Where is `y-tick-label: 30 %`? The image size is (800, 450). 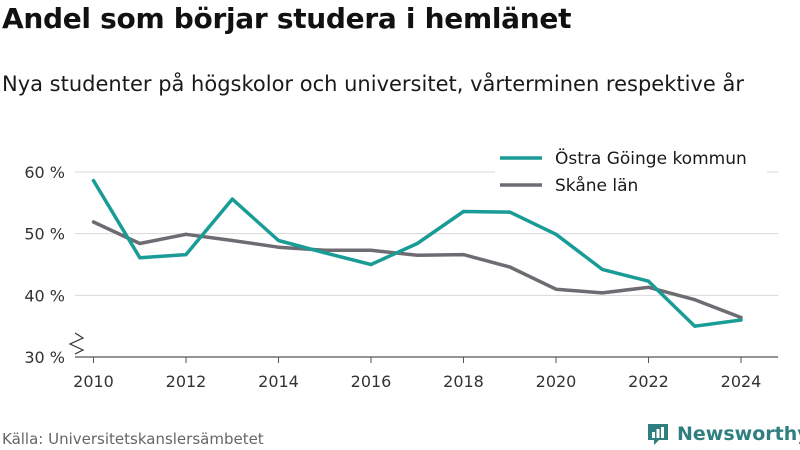
y-tick-label: 30 % is located at coordinates (44, 357).